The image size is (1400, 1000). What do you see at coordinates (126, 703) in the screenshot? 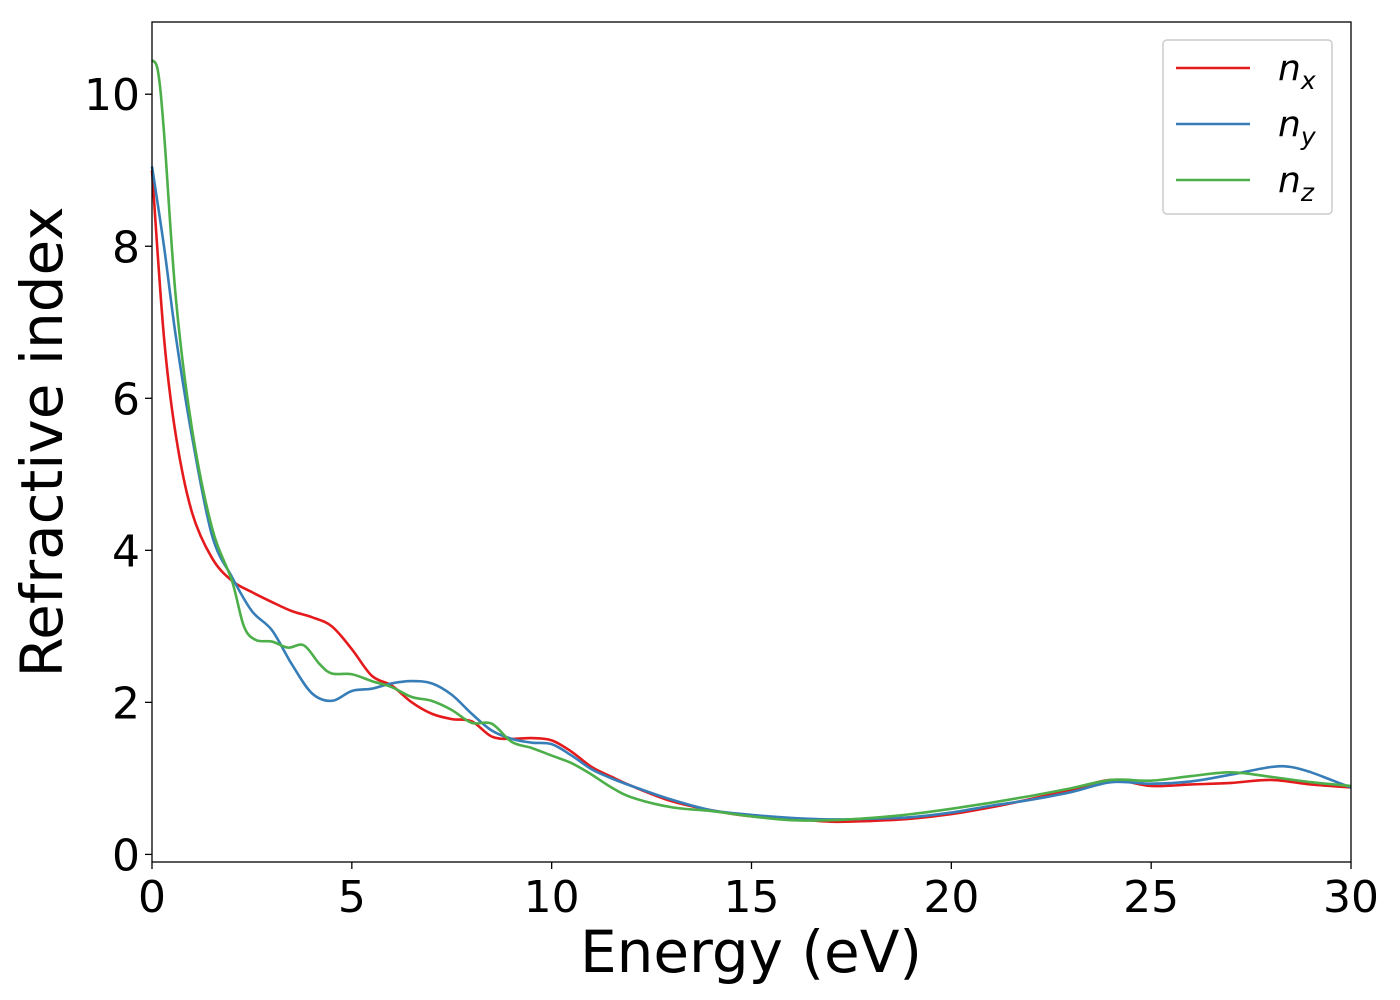
I see `y-tick-label: 2` at bounding box center [126, 703].